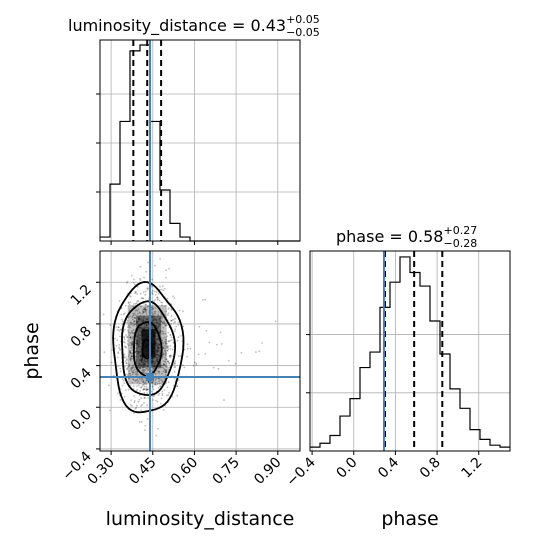 This screenshot has height=550, width=550. I want to click on x-tick-label-1: 0.45, so click(142, 471).